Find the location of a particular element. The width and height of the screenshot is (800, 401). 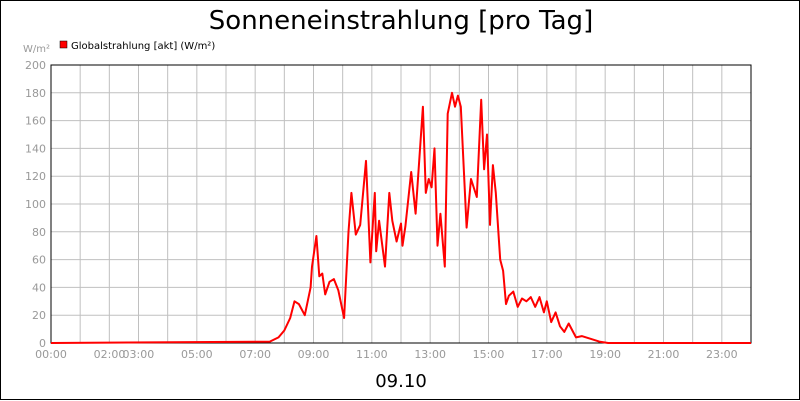

y-tick-label: 120 is located at coordinates (35, 176).